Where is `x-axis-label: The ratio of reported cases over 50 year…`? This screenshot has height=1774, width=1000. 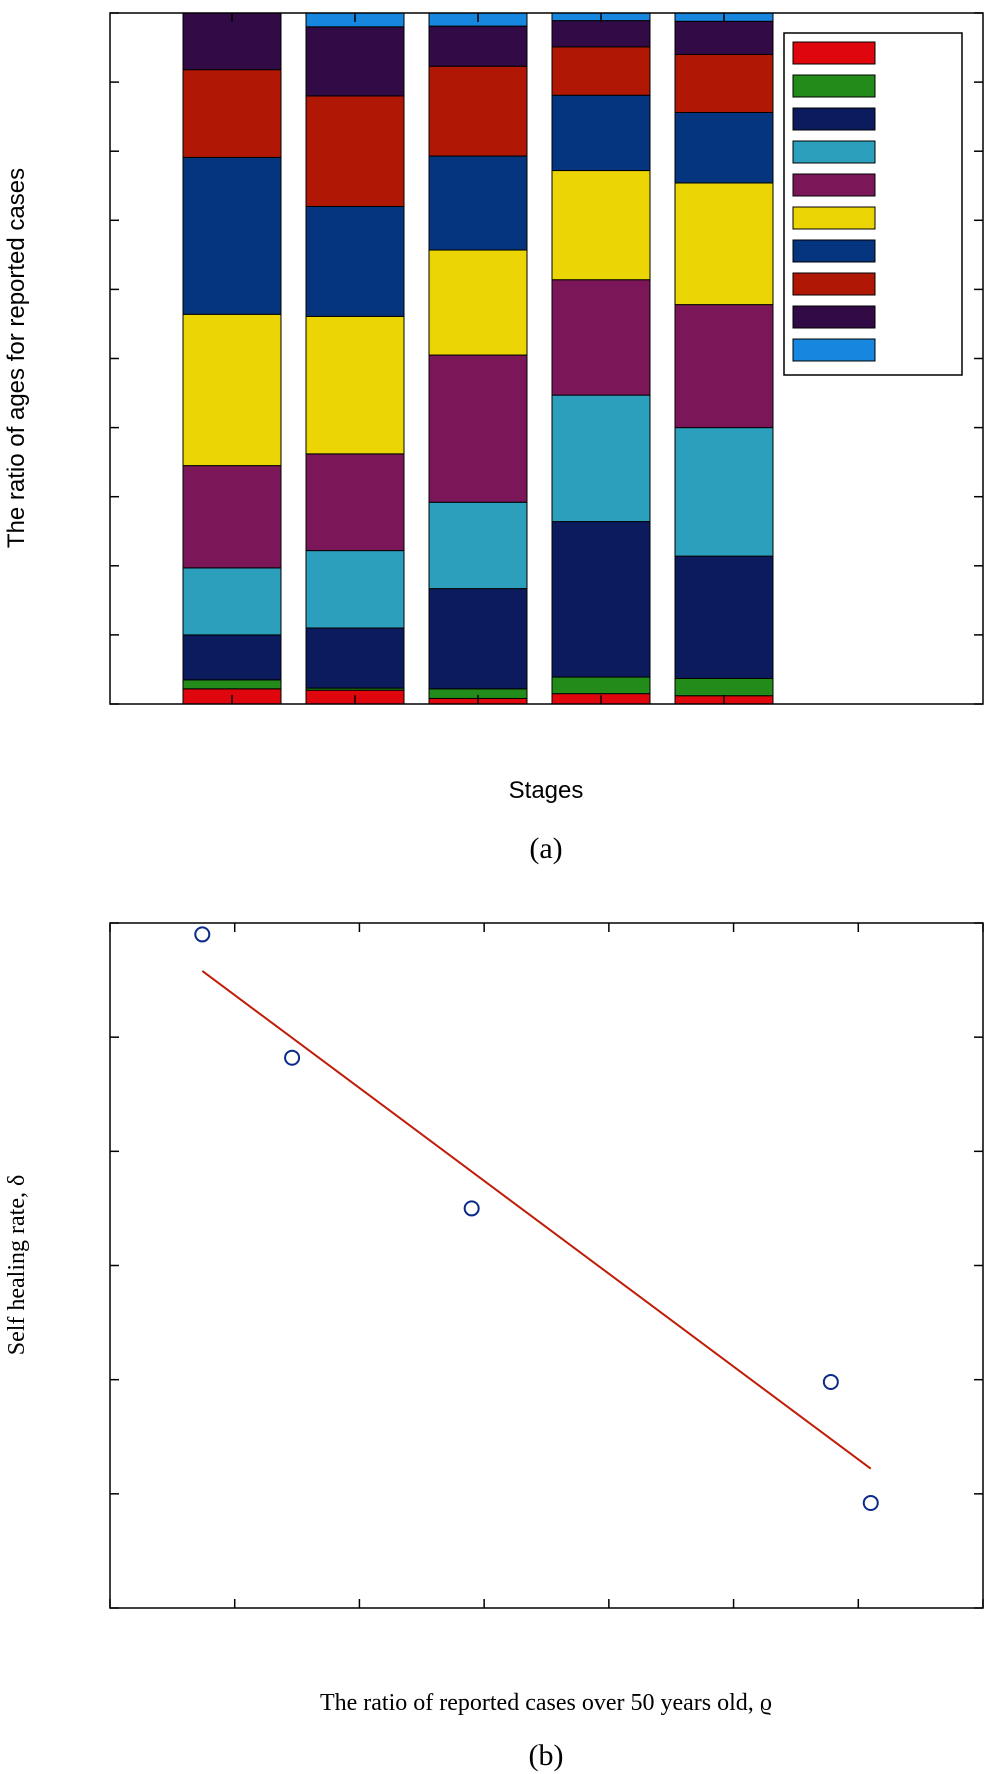
x-axis-label: The ratio of reported cases over 50 year… is located at coordinates (546, 1703).